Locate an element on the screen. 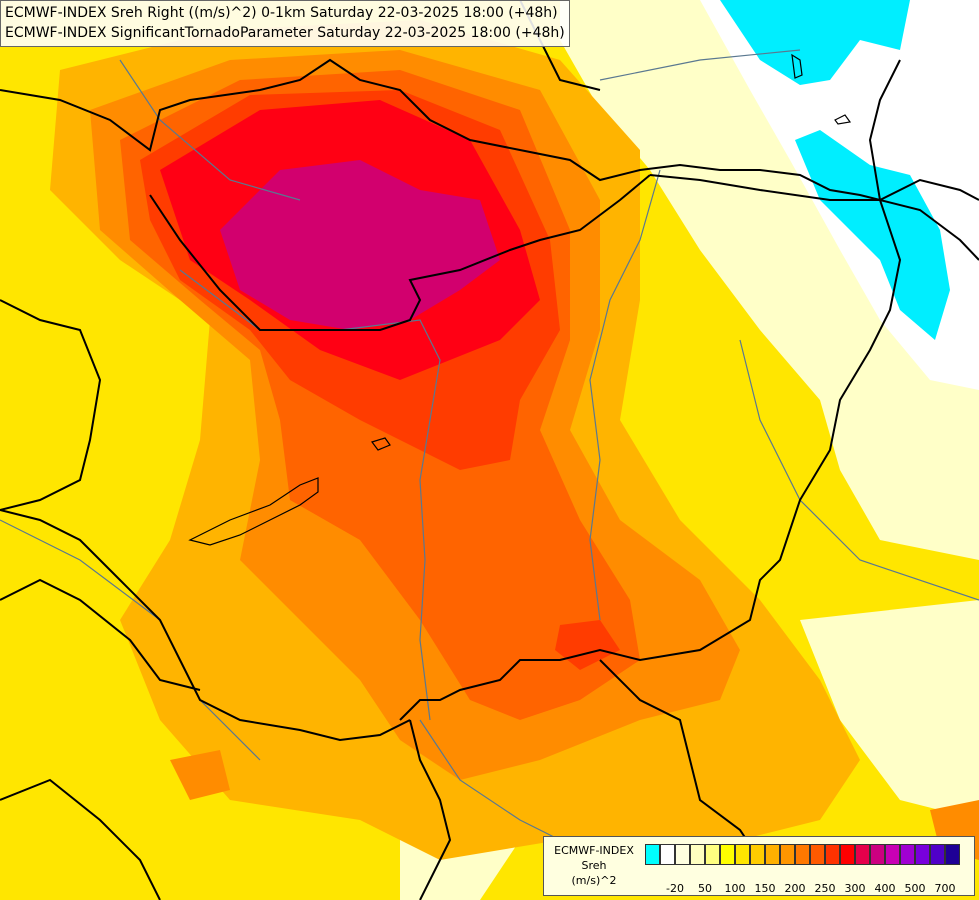 The height and width of the screenshot is (900, 979). legend-tick-label: 300 is located at coordinates (855, 888).